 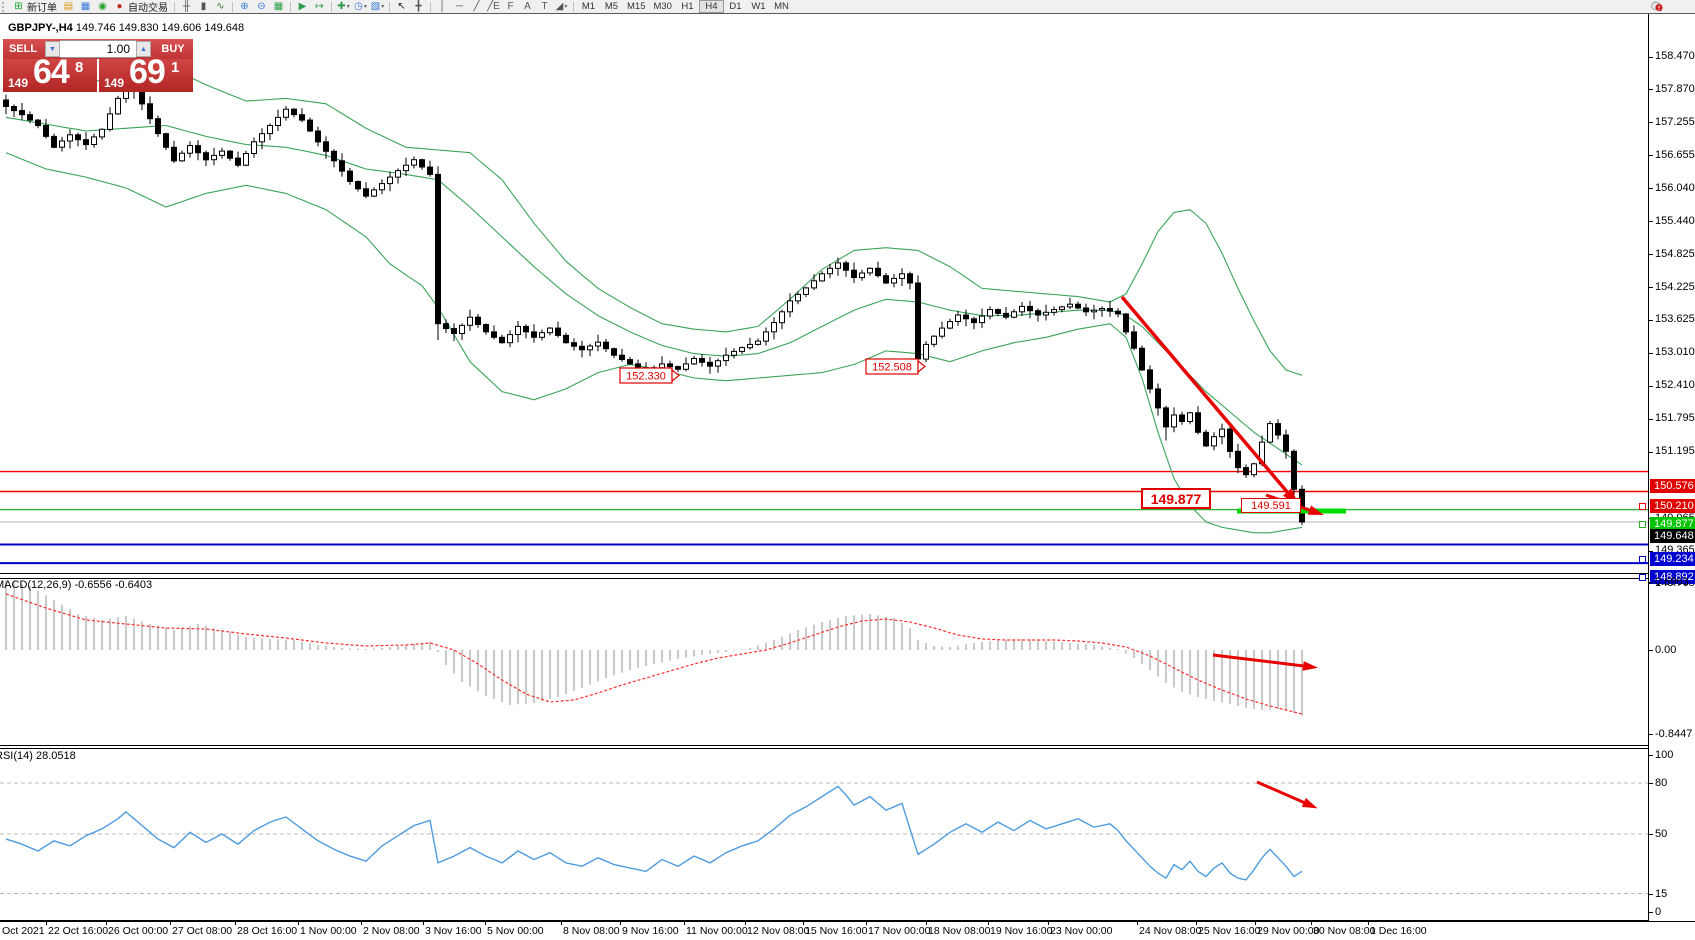 I want to click on volume-input: 1.00, so click(x=98, y=49).